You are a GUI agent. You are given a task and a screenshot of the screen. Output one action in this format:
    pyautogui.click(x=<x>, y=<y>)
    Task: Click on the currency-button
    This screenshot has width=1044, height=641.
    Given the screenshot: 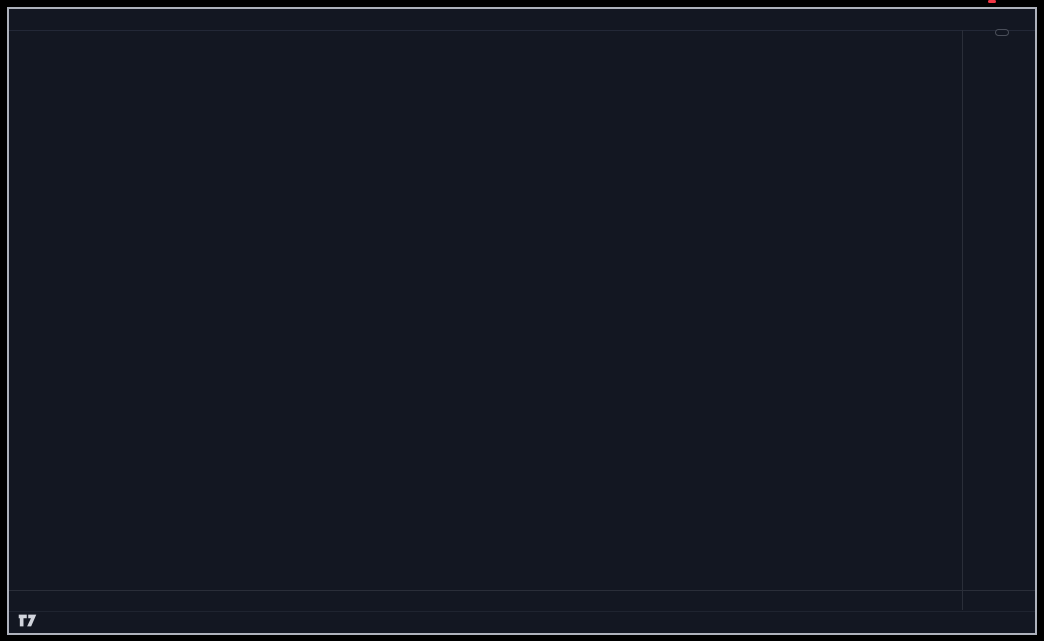 What is the action you would take?
    pyautogui.click(x=1002, y=32)
    